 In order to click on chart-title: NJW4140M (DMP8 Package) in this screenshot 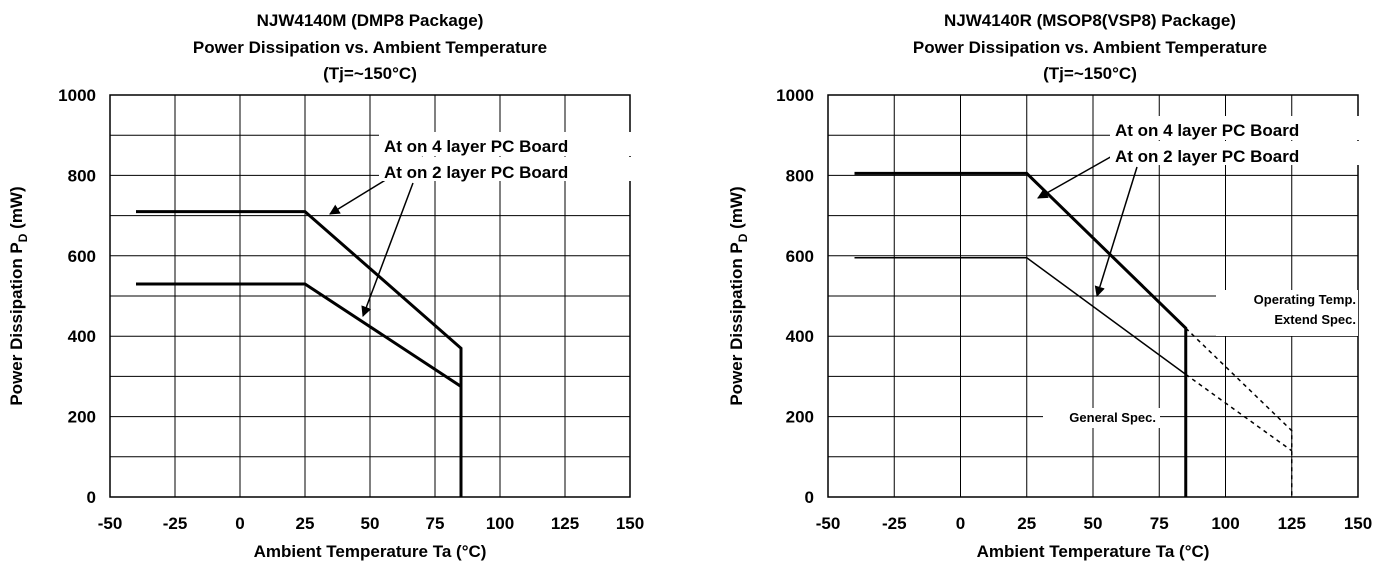, I will do `click(370, 20)`.